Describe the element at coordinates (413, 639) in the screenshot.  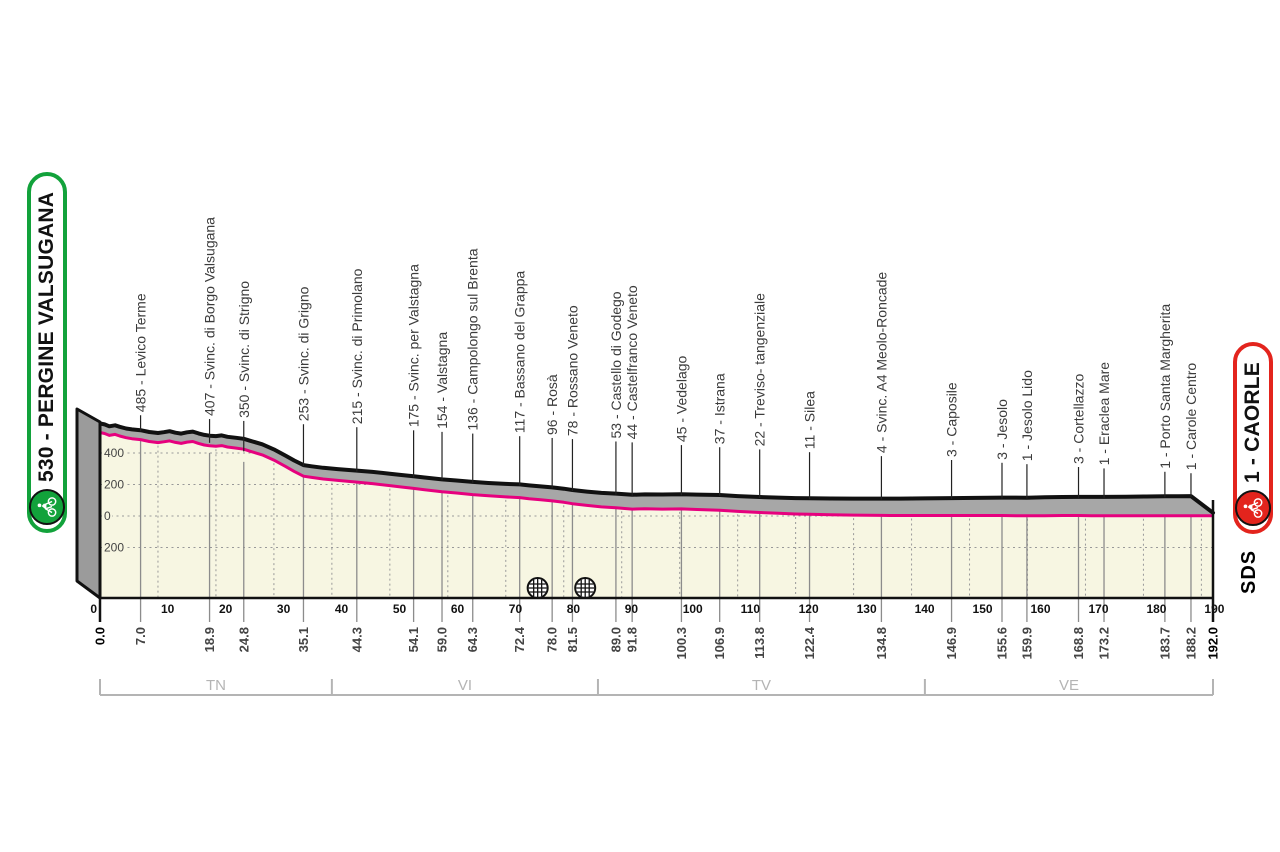
I see `distance-label: 54.1` at that location.